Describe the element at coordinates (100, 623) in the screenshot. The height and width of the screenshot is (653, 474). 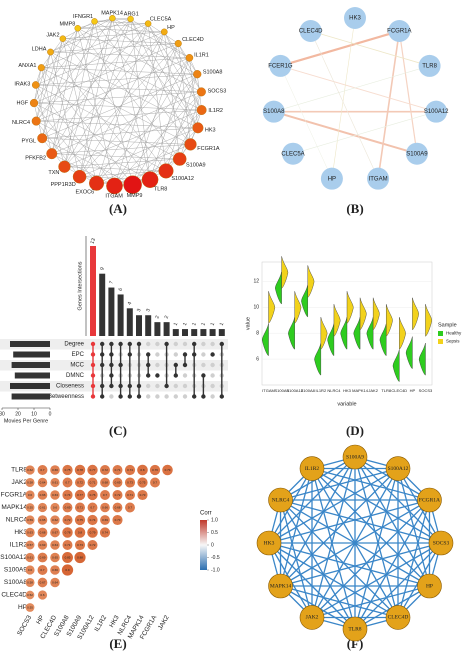
I see `column-label: IL1R2` at that location.